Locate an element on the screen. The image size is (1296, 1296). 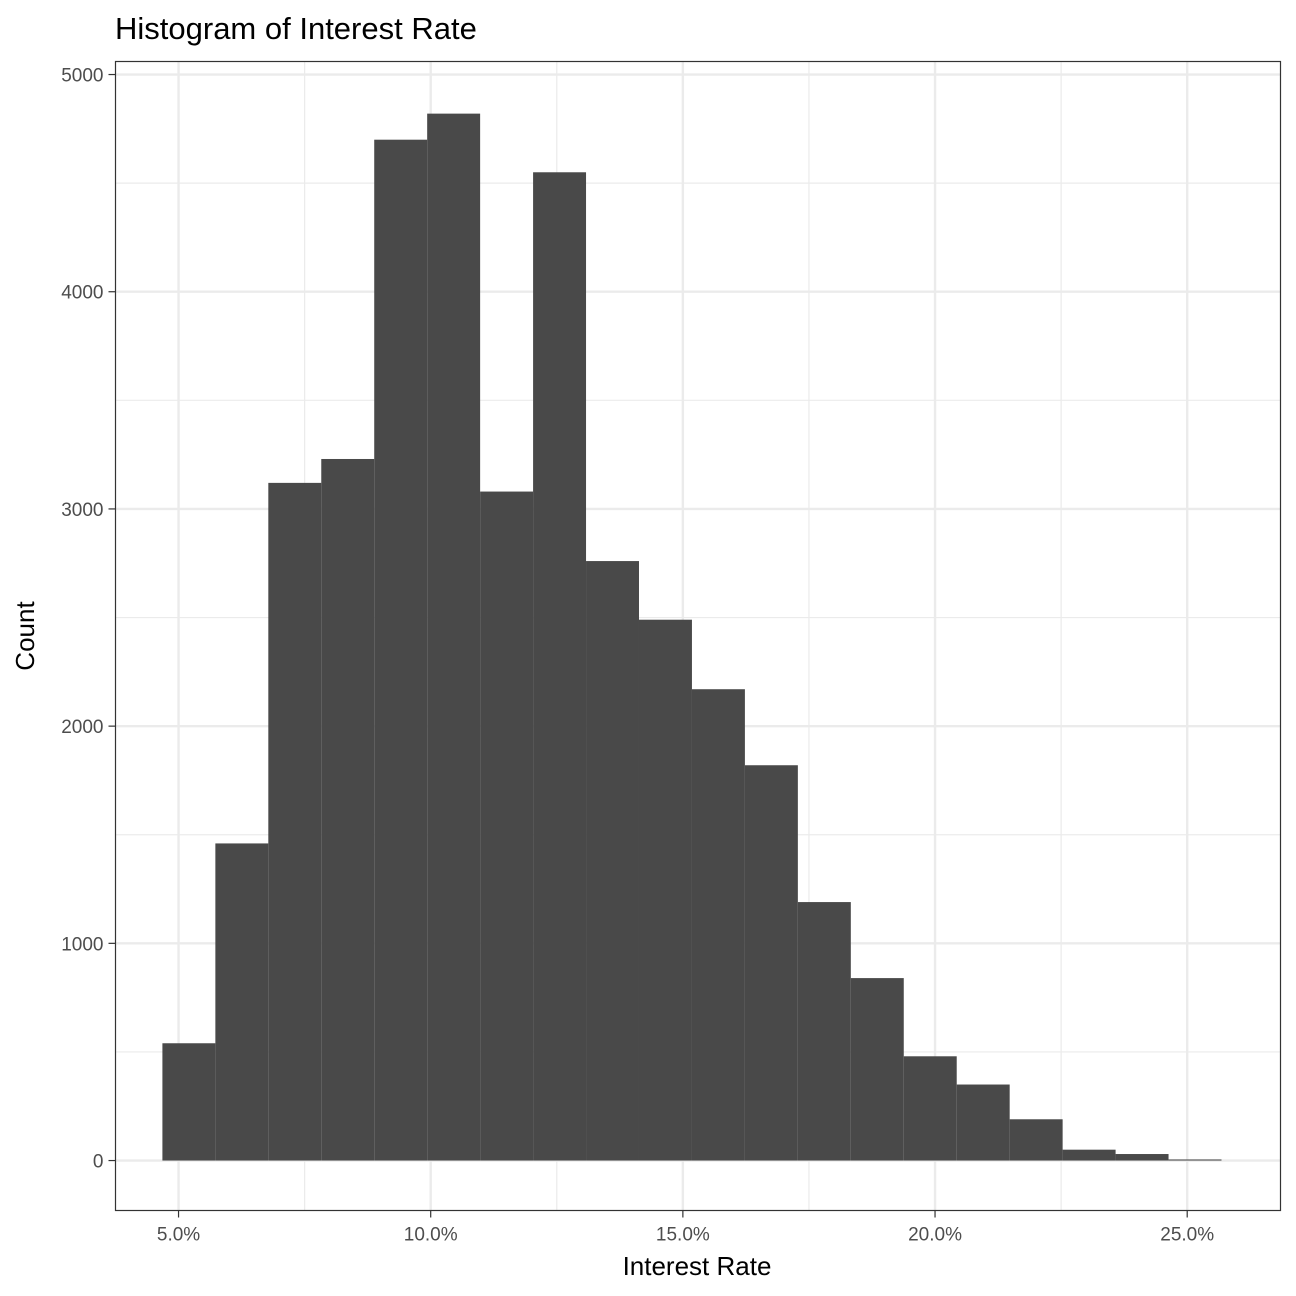
chart-title: Histogram of Interest Rate is located at coordinates (296, 28).